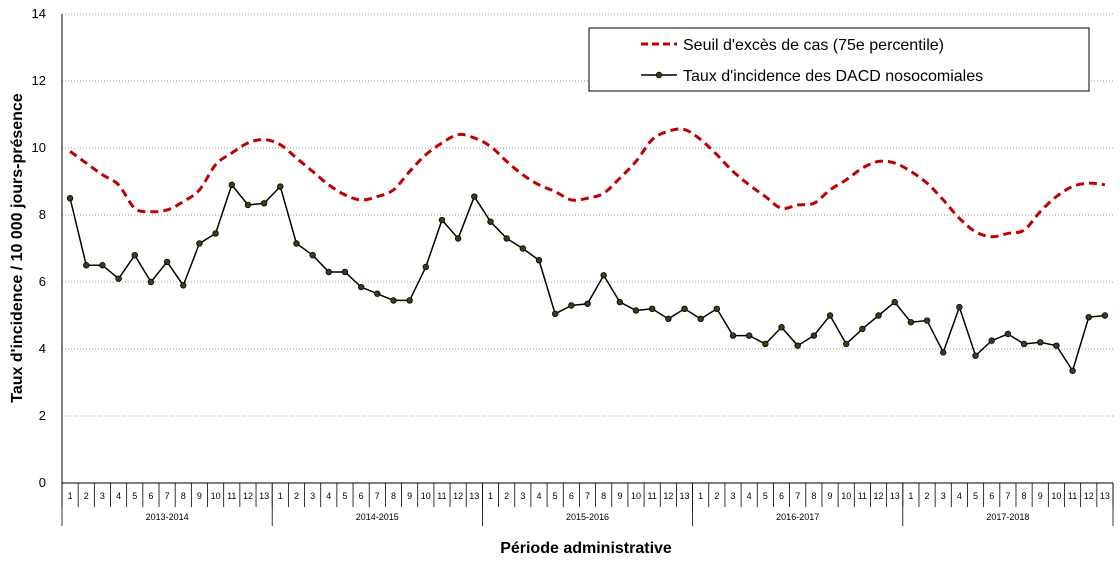 The width and height of the screenshot is (1120, 564). Describe the element at coordinates (797, 517) in the screenshot. I see `year-label: 2016-2017` at that location.